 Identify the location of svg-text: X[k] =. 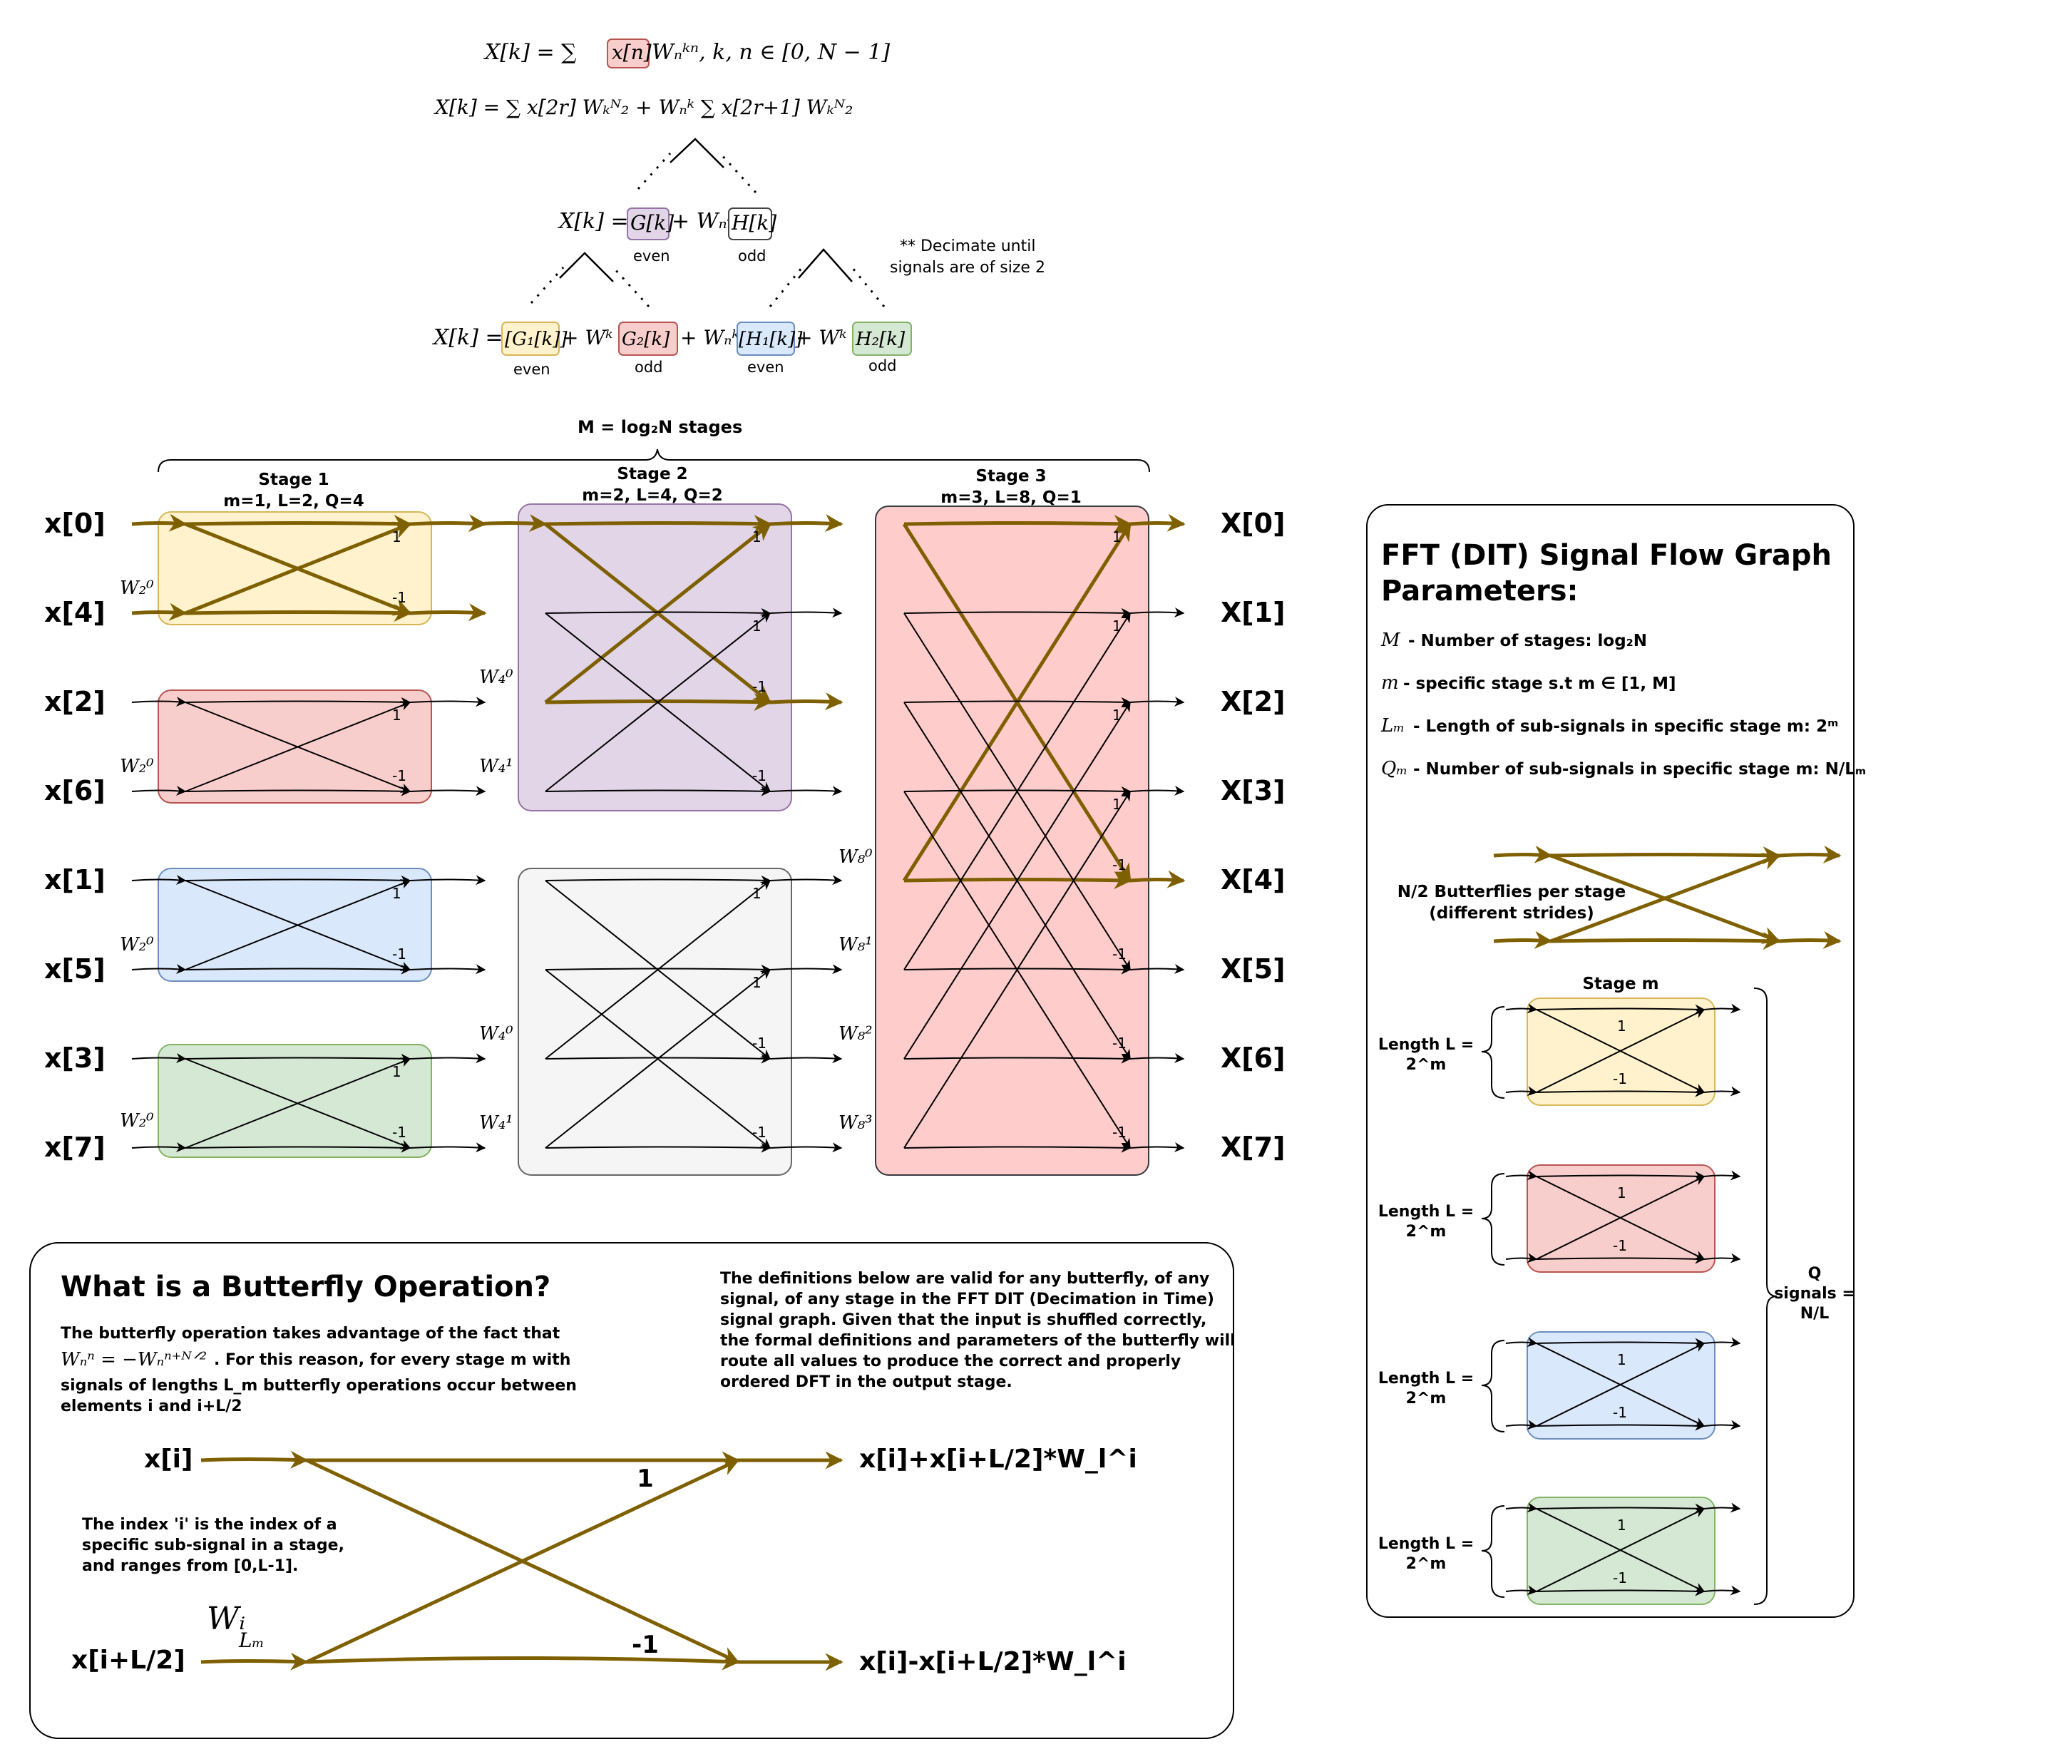
(467, 337).